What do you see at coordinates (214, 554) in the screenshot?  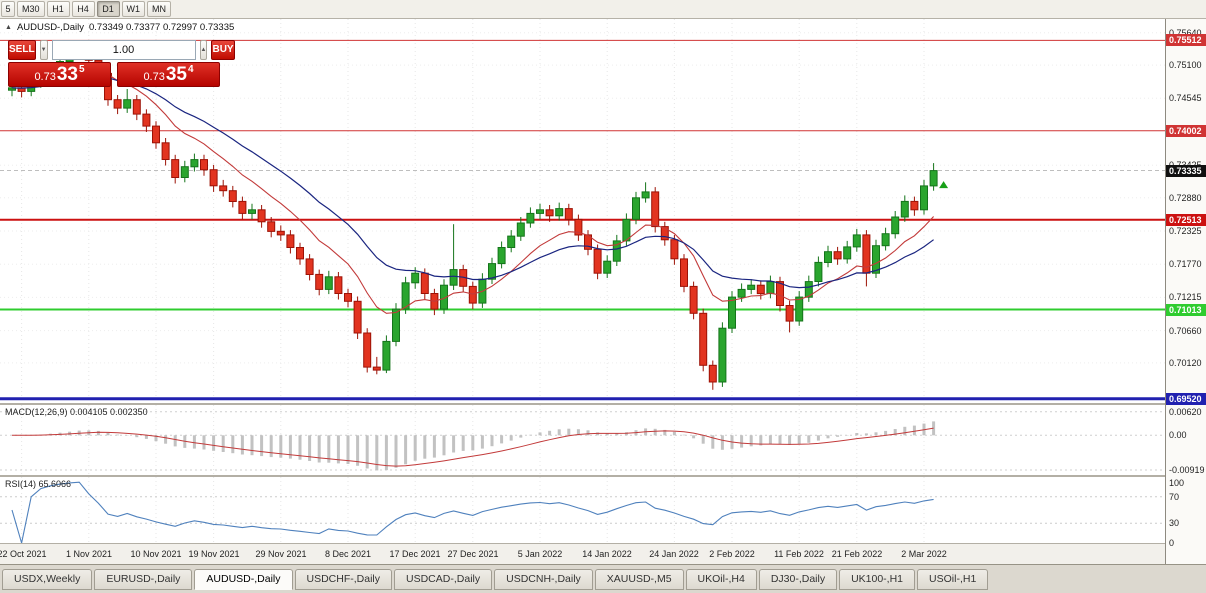 I see `date-axis-label: 19 Nov 2021` at bounding box center [214, 554].